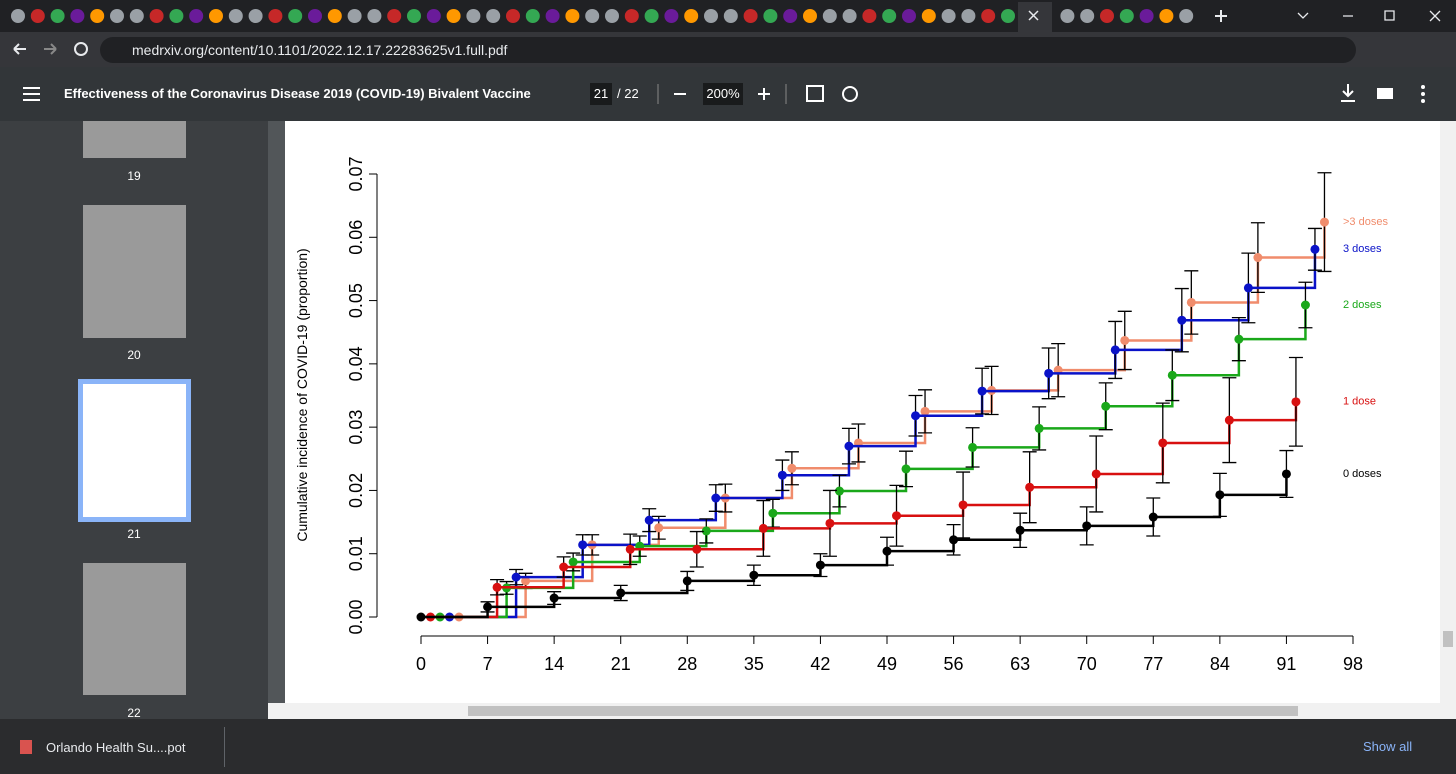 This screenshot has width=1456, height=774. What do you see at coordinates (1221, 16) in the screenshot?
I see `new-tab` at bounding box center [1221, 16].